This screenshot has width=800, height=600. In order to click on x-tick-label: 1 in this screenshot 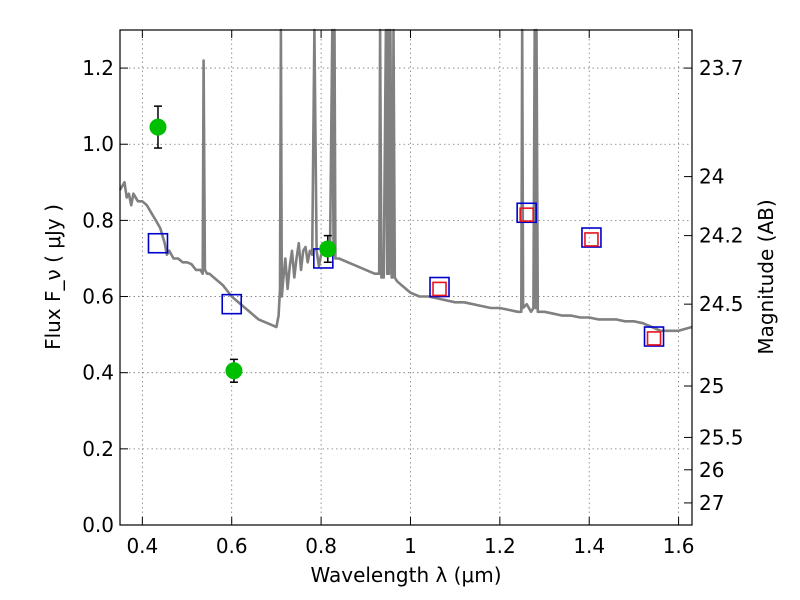, I will do `click(410, 546)`.